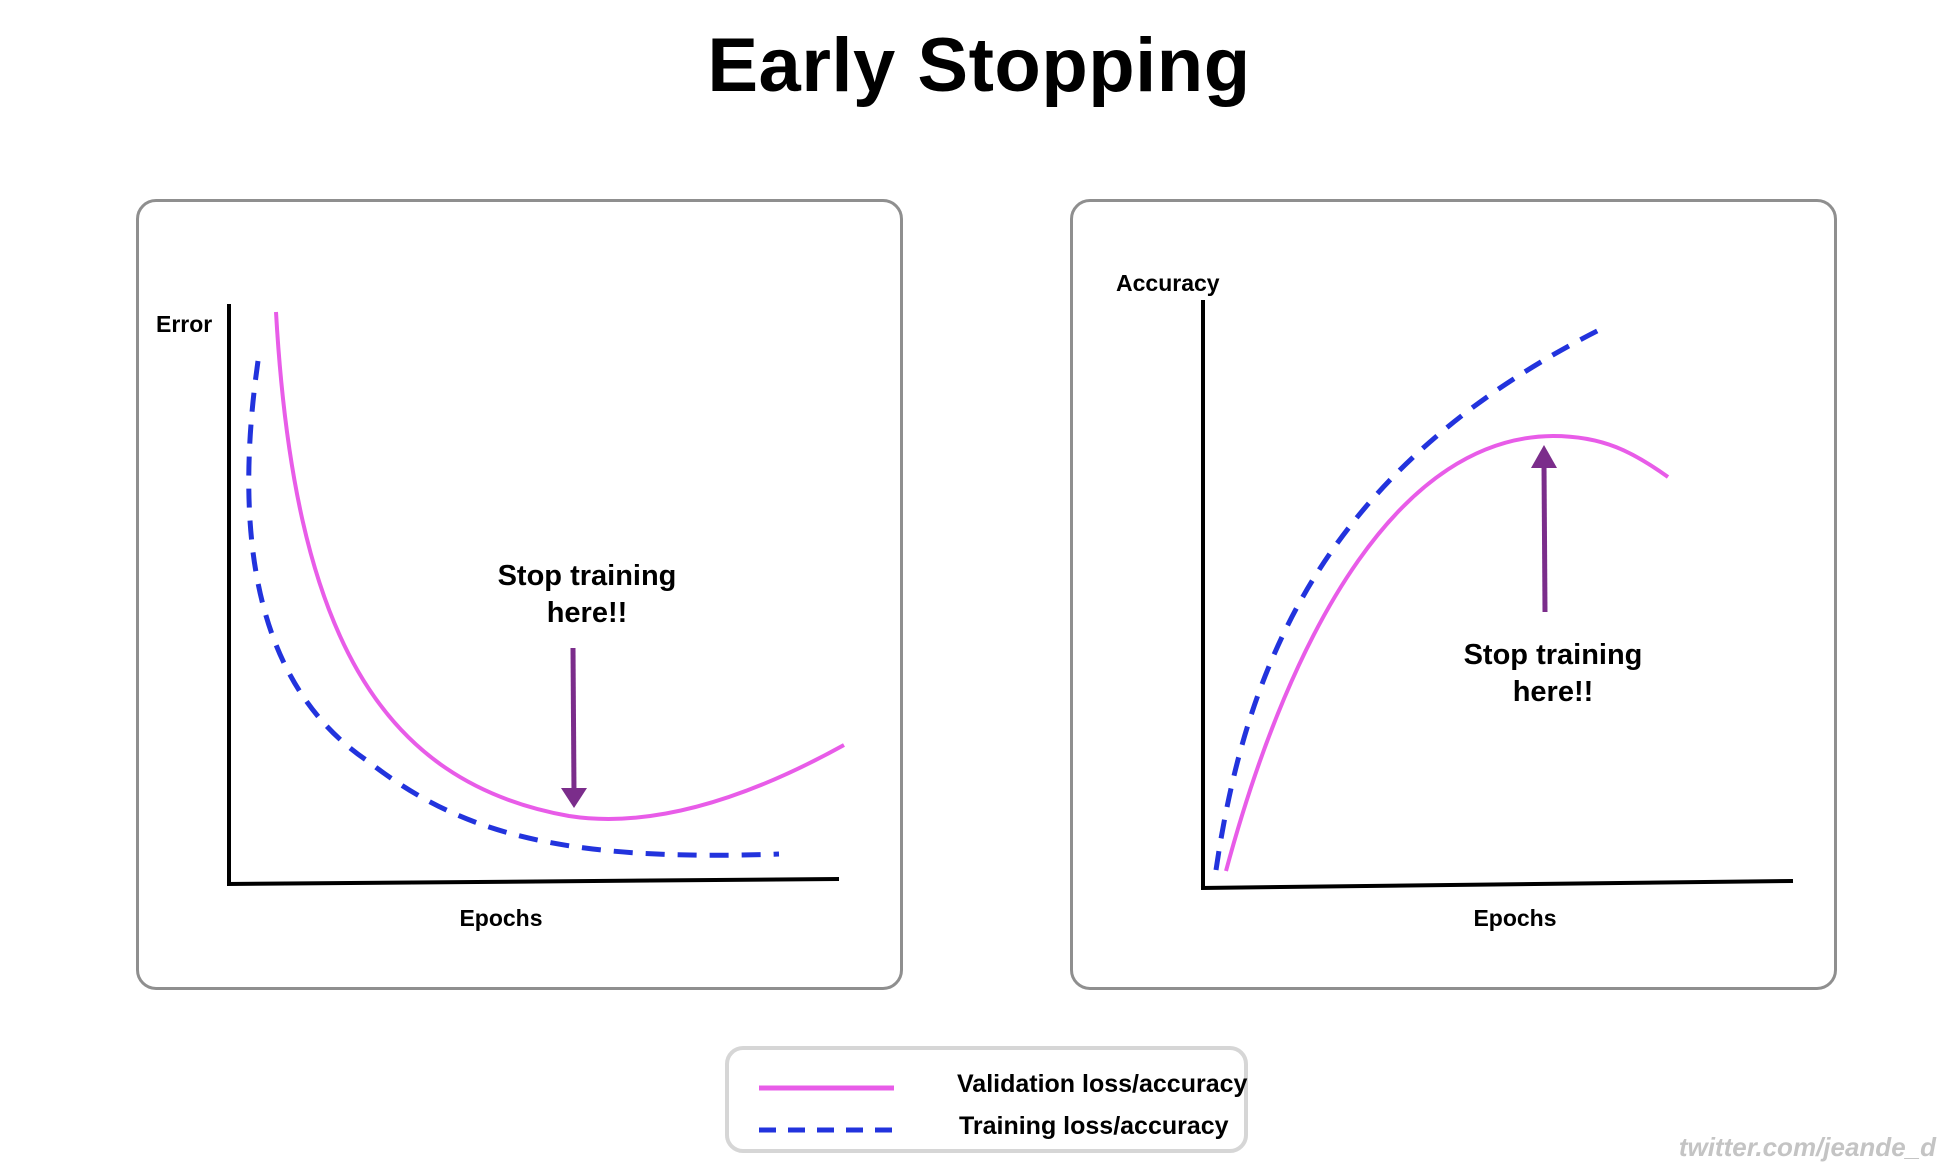  What do you see at coordinates (826, 1088) in the screenshot?
I see `validation-line-swatch` at bounding box center [826, 1088].